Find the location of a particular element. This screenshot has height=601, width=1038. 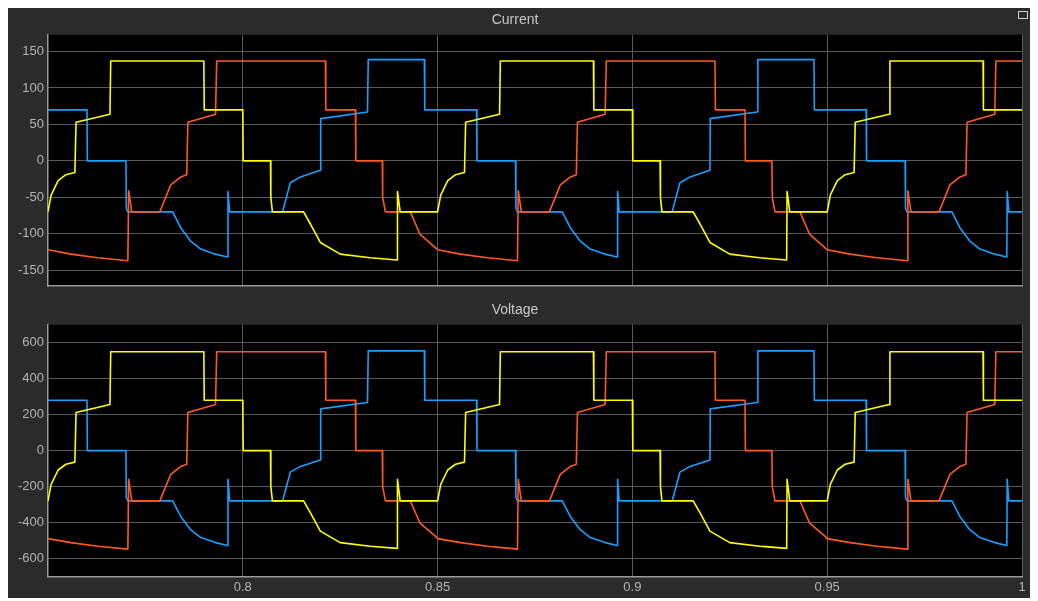

x-tick-label: 0.9 is located at coordinates (632, 586).